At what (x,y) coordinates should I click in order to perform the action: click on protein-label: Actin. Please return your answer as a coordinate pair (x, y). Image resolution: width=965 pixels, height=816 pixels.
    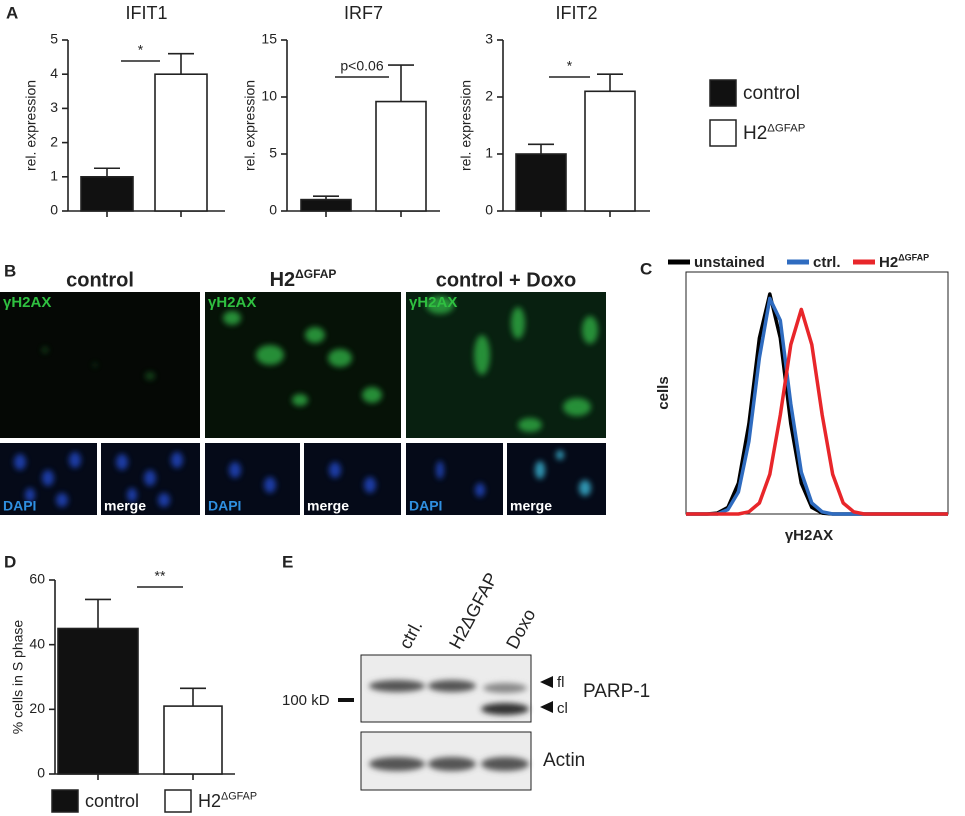
    Looking at the image, I should click on (564, 760).